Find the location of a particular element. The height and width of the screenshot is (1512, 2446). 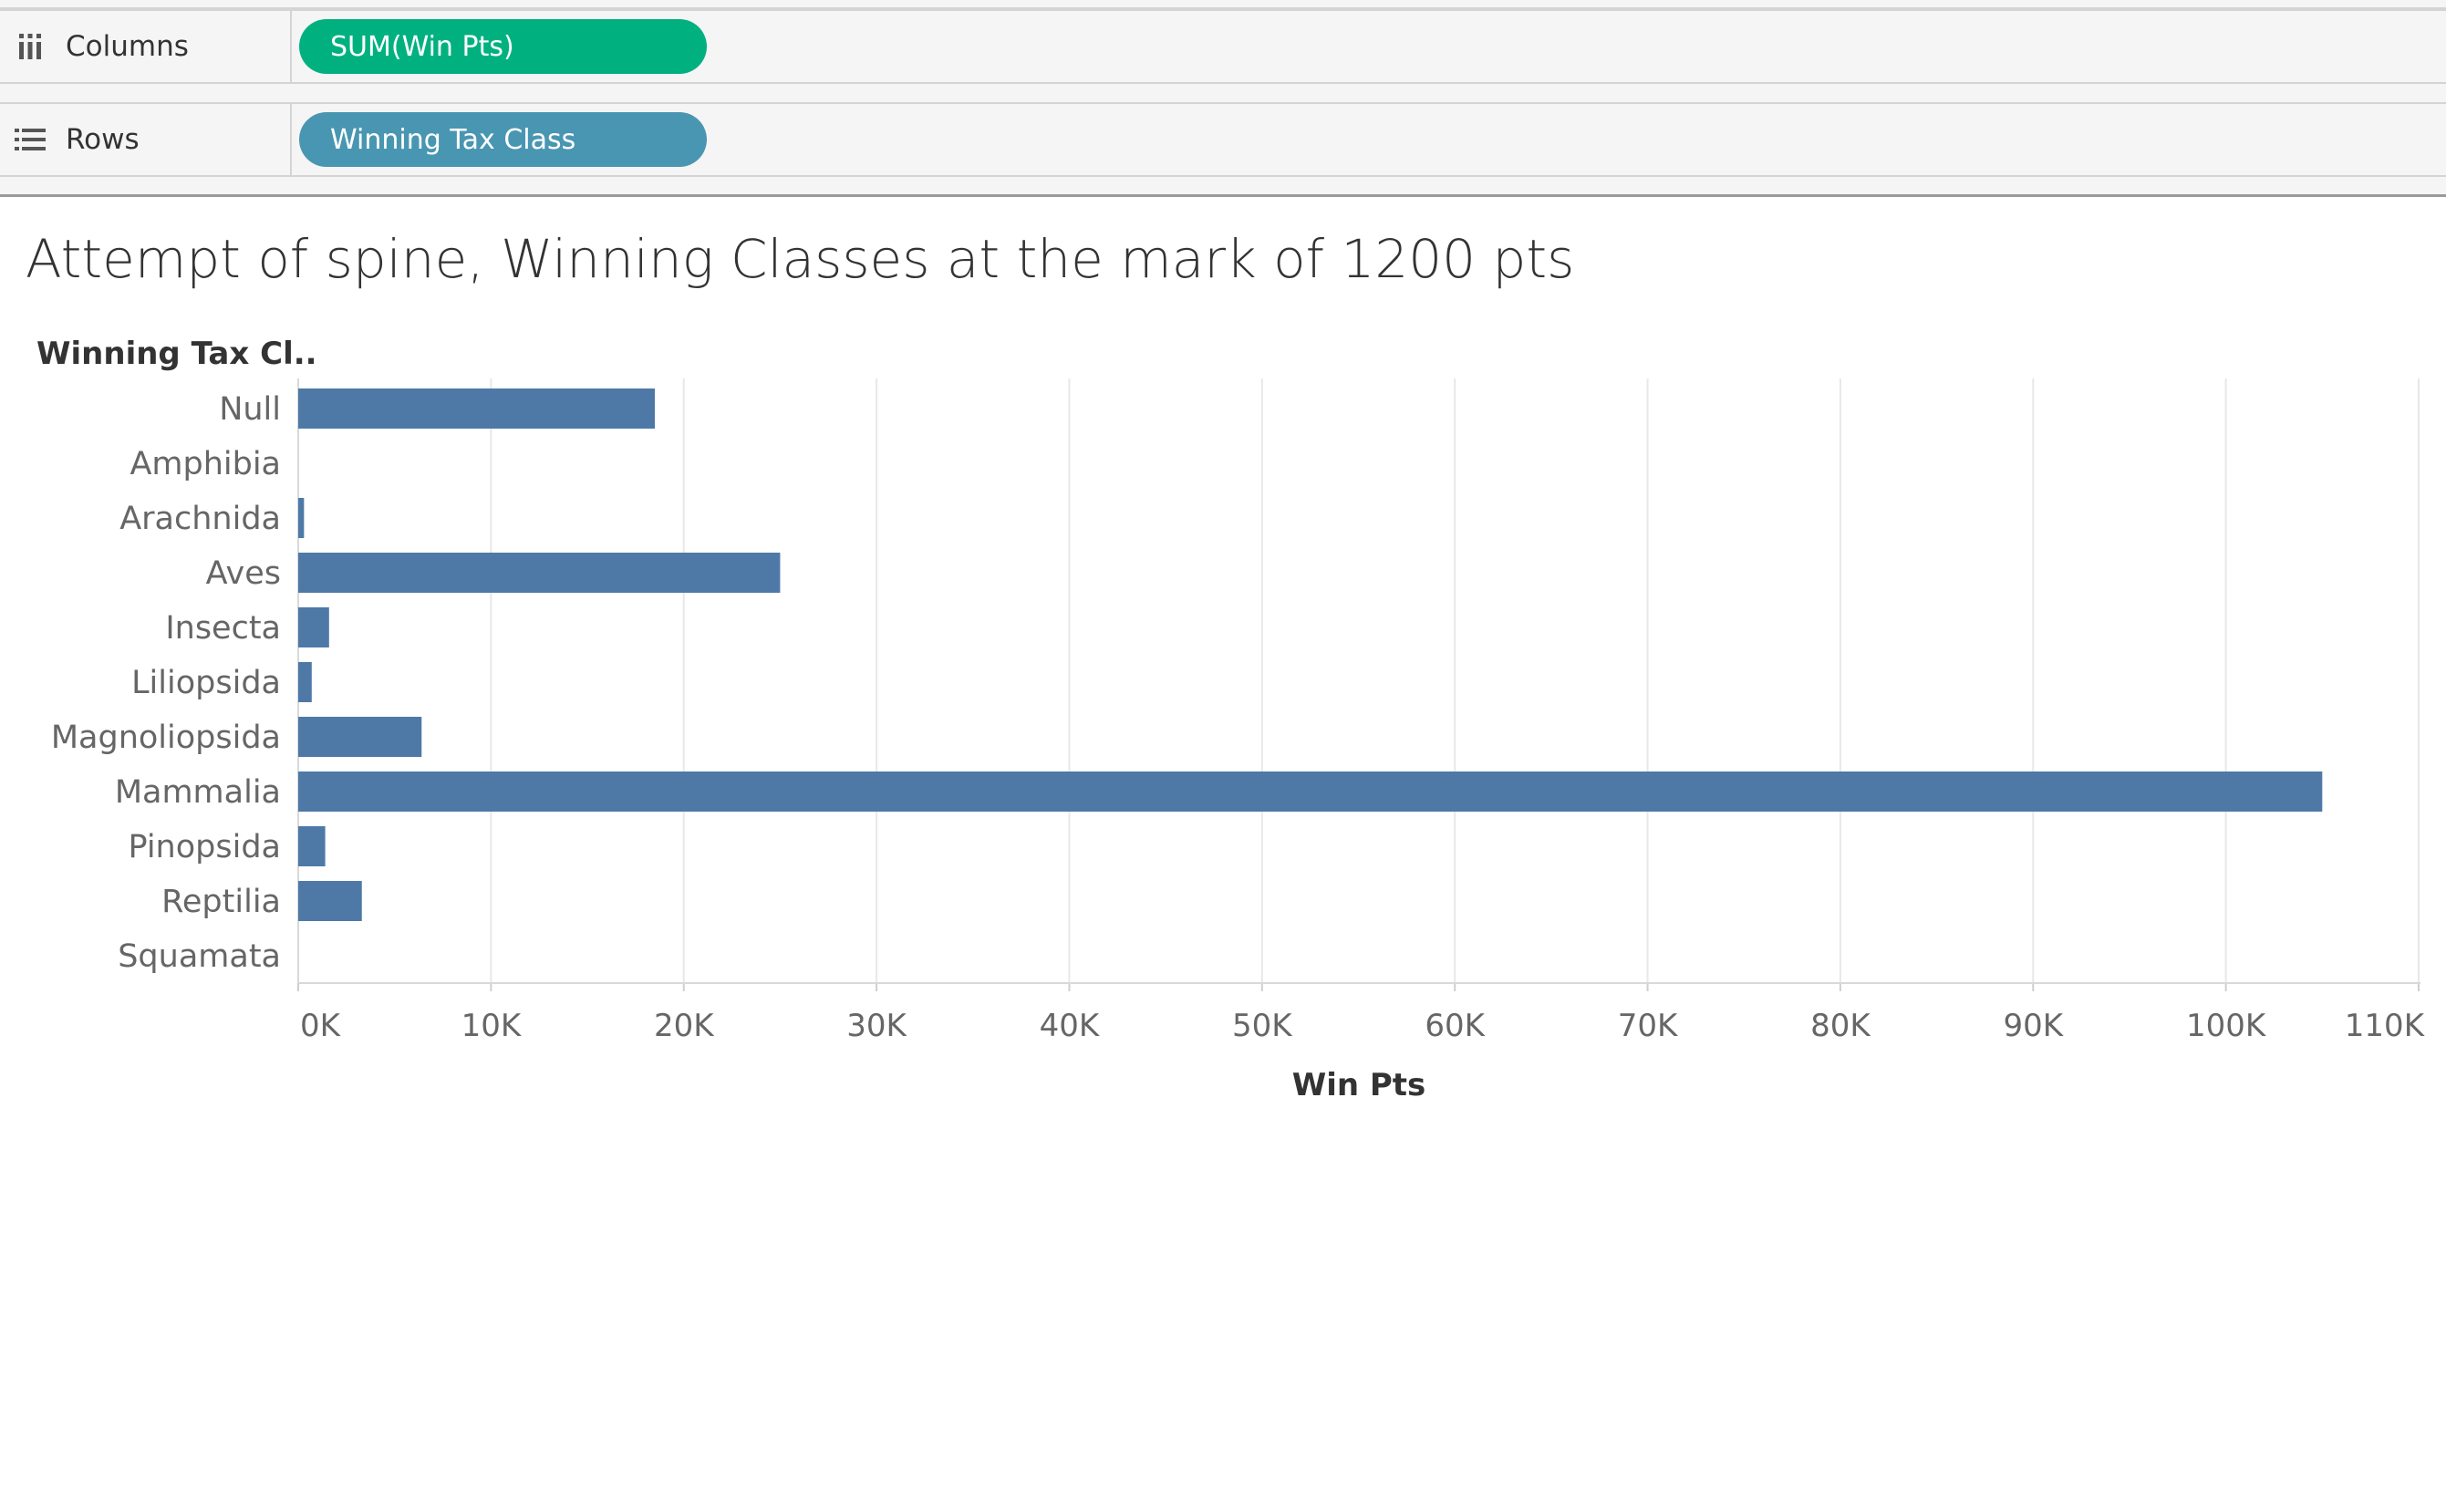

top-strip is located at coordinates (1223, 4).